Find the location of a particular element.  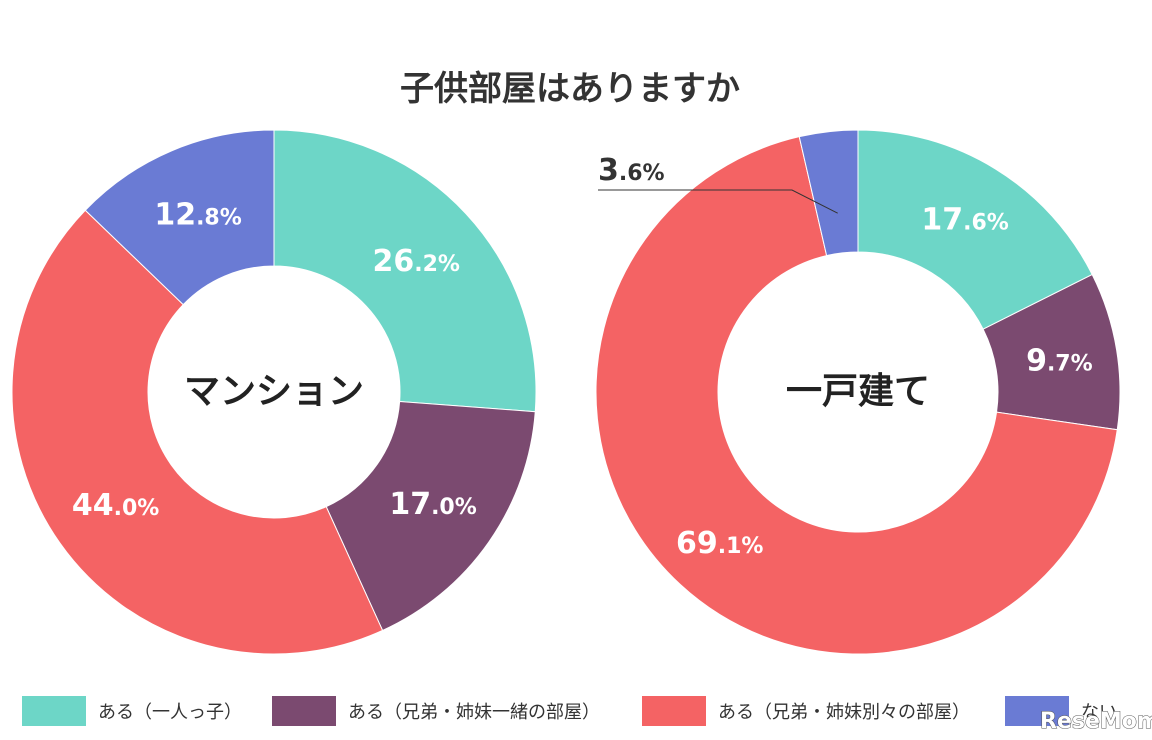

legend-label-1: ある（兄弟・姉妹一緒の部屋） is located at coordinates (474, 712).